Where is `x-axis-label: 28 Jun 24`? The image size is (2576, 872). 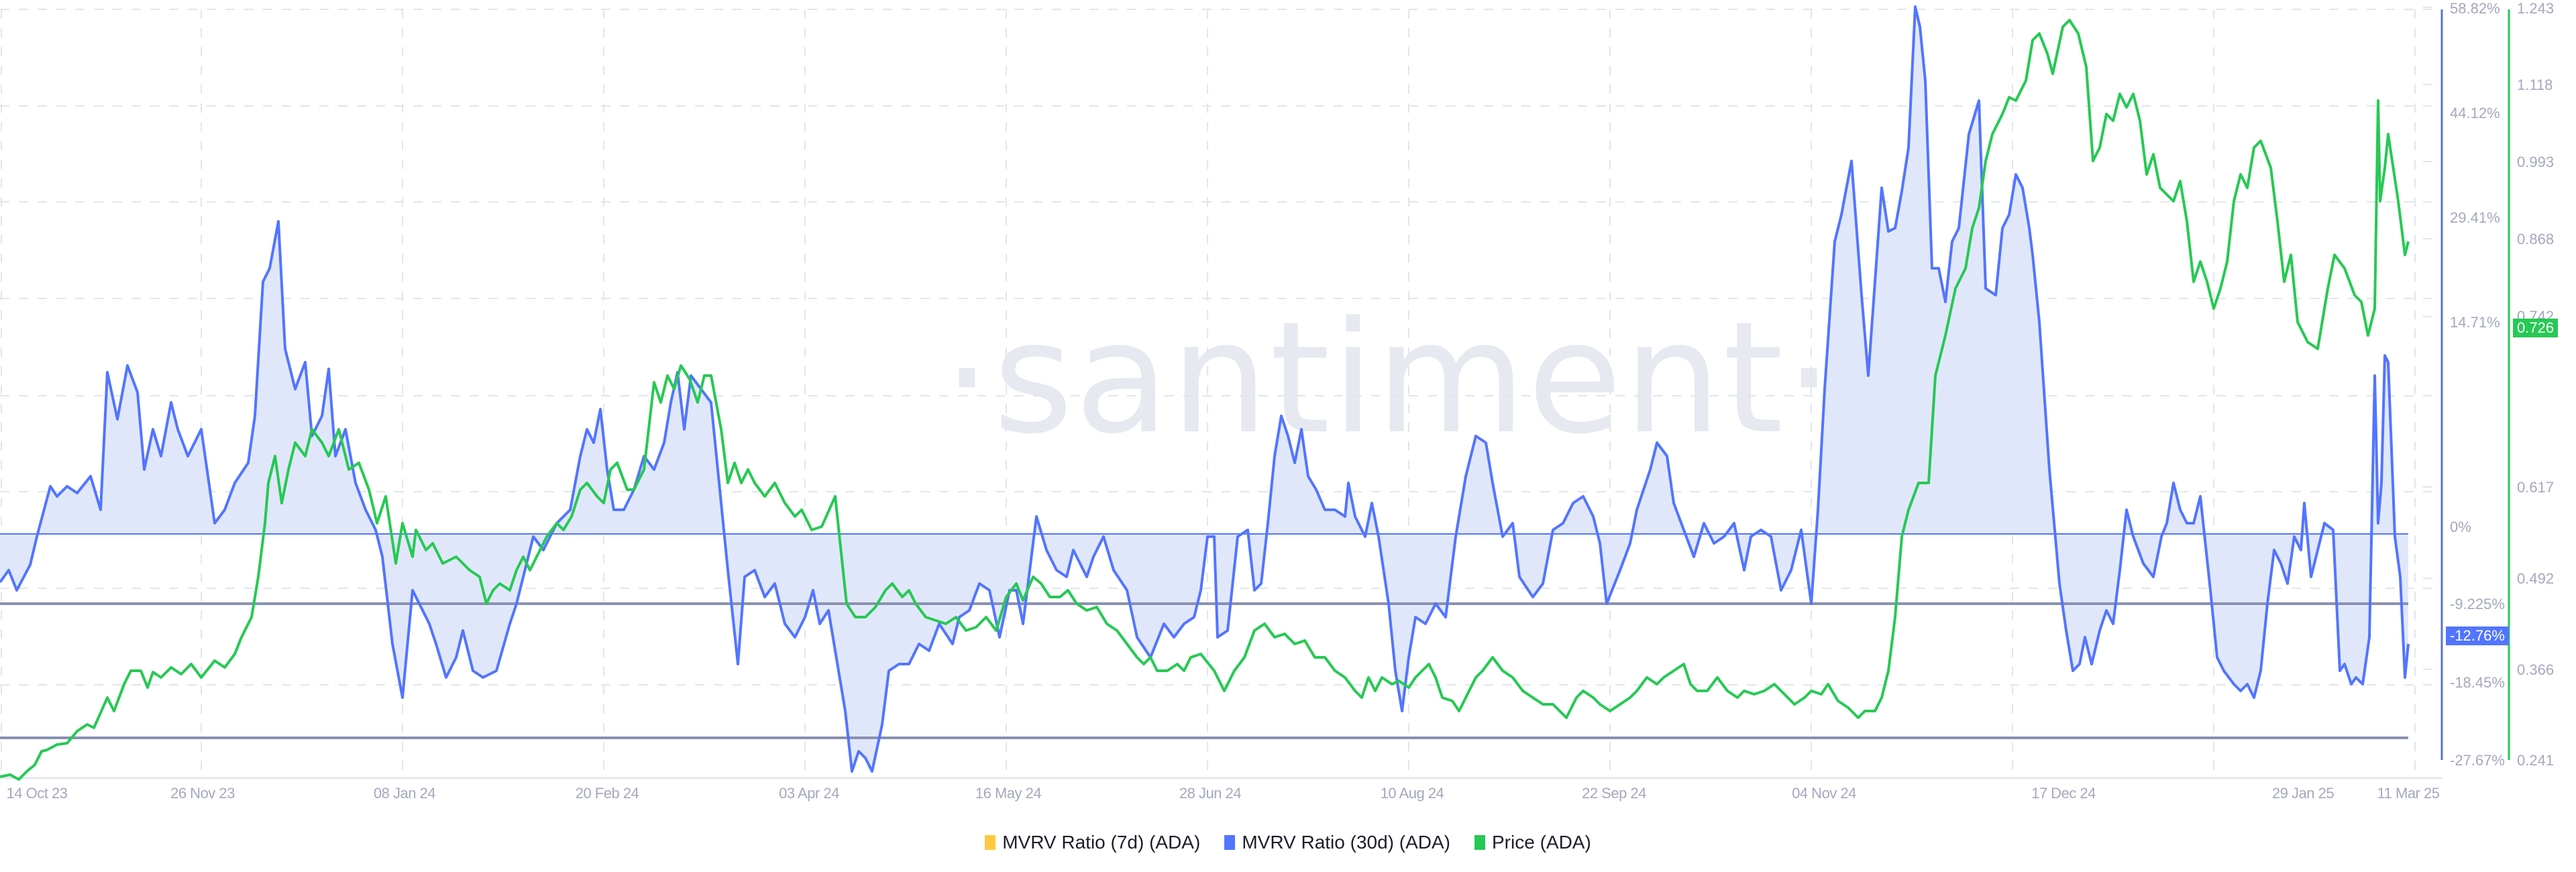 x-axis-label: 28 Jun 24 is located at coordinates (1210, 793).